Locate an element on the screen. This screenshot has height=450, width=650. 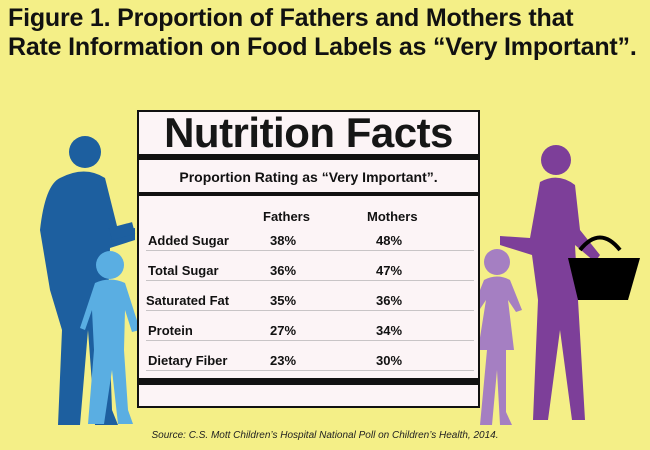
fathers-value: 23% is located at coordinates (283, 360).